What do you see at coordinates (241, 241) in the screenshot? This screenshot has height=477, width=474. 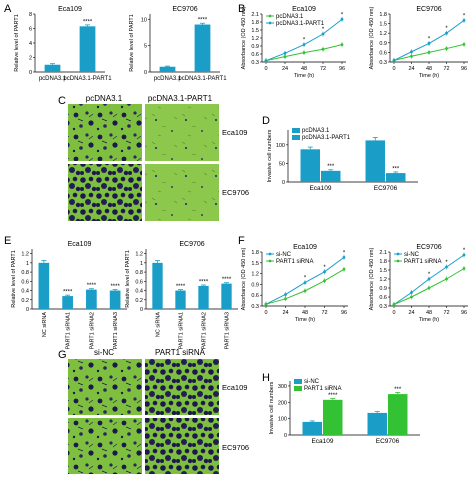 I see `panel-label-f: F` at bounding box center [241, 241].